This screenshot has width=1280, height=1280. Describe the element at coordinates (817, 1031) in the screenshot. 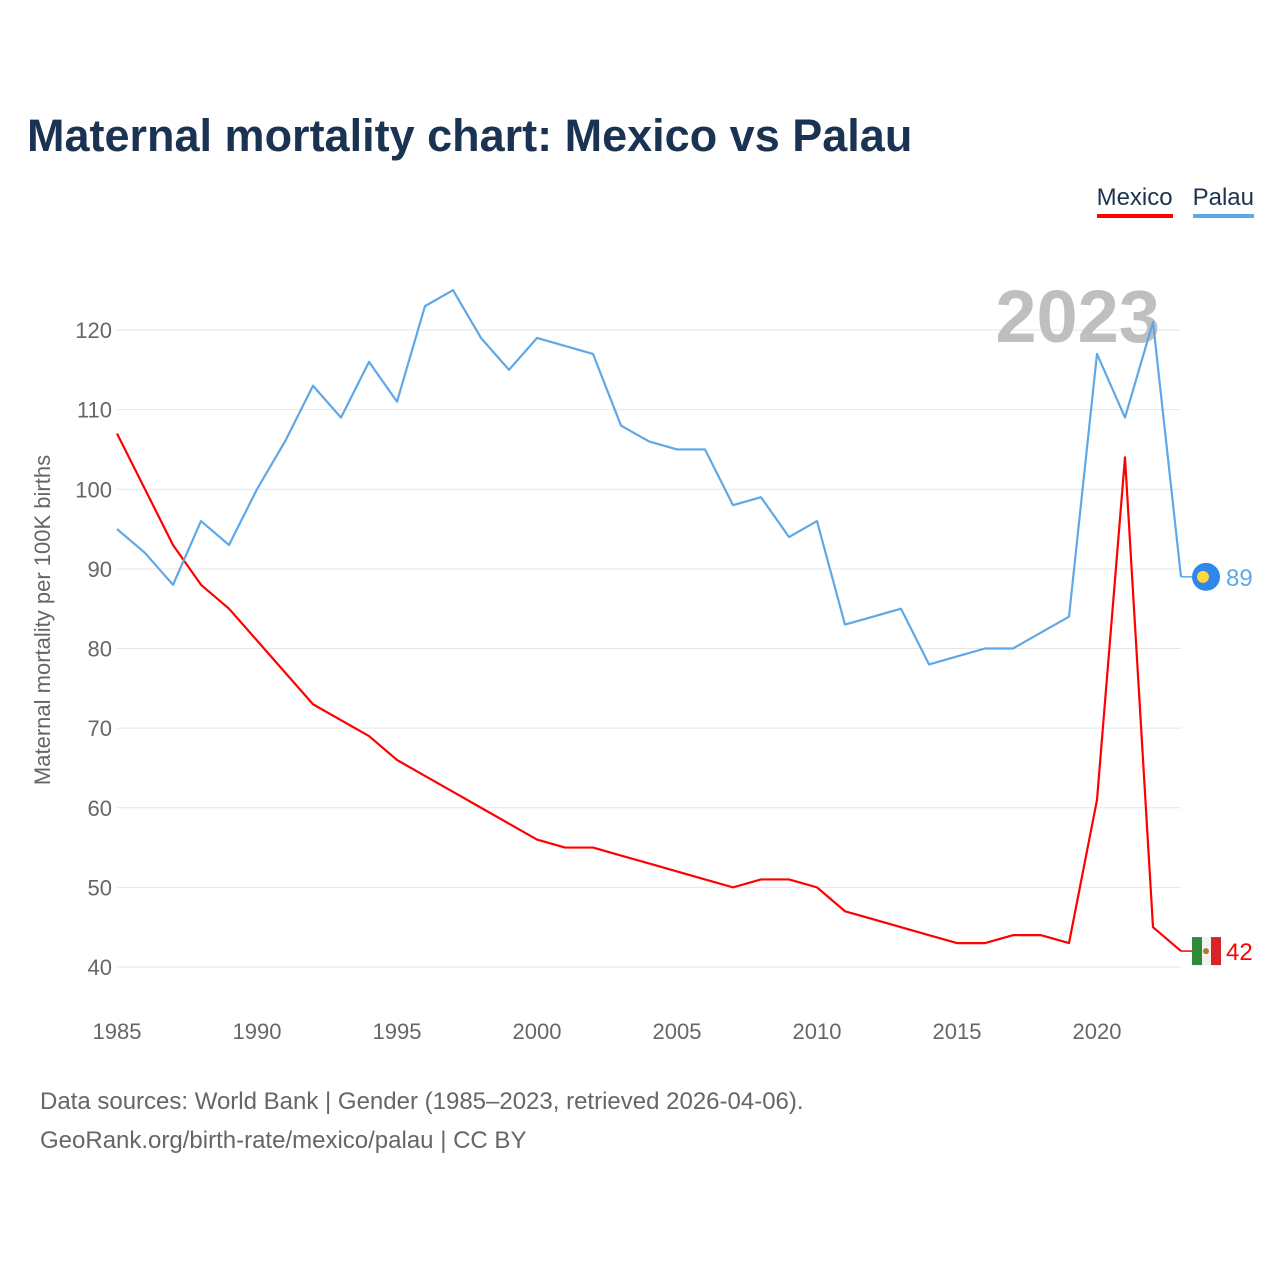

I see `x-tick-label: 2010` at that location.